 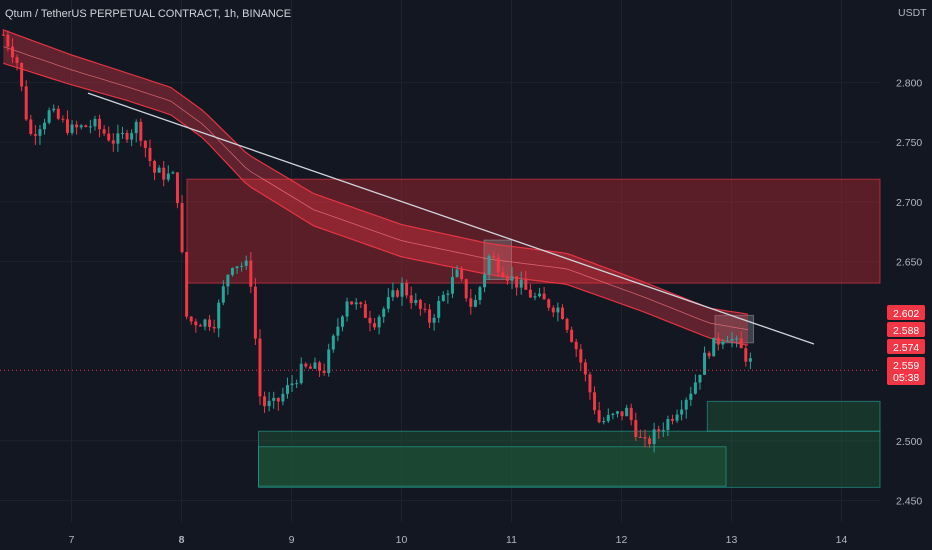 I want to click on time-scale: 7 8 9 10 11 12 13 14, so click(x=458, y=540).